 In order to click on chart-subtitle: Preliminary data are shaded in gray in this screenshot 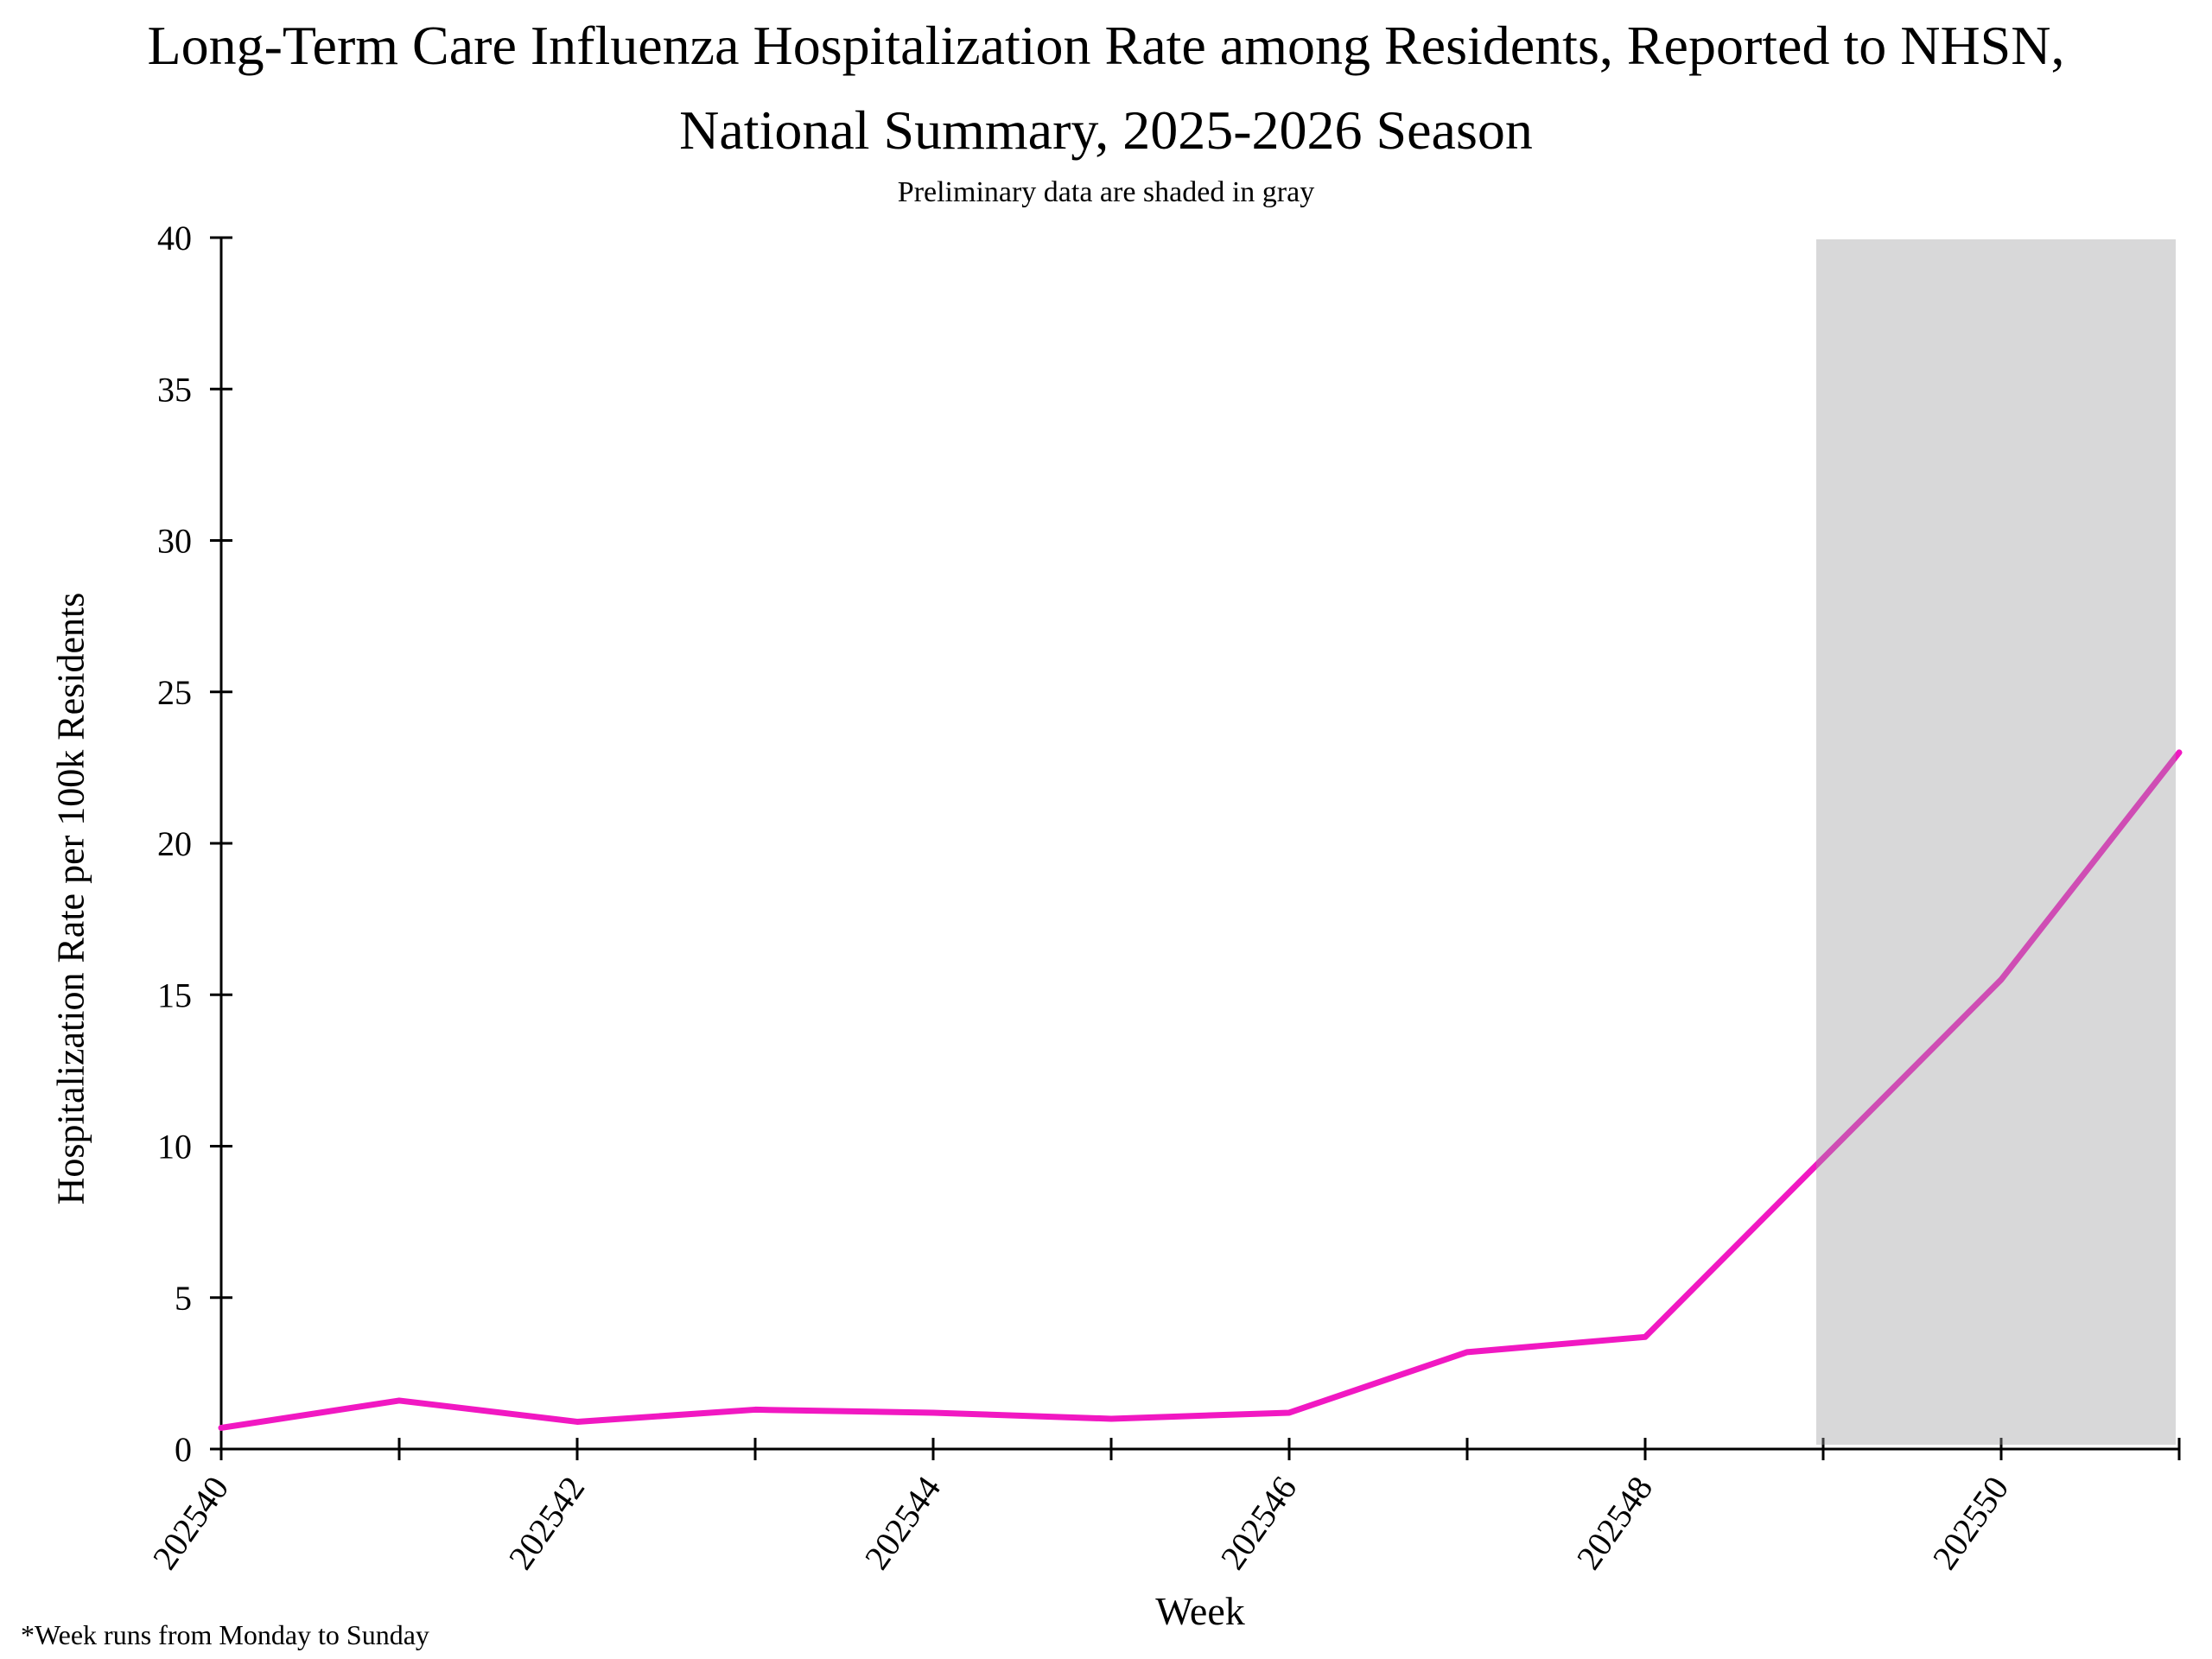, I will do `click(1106, 192)`.